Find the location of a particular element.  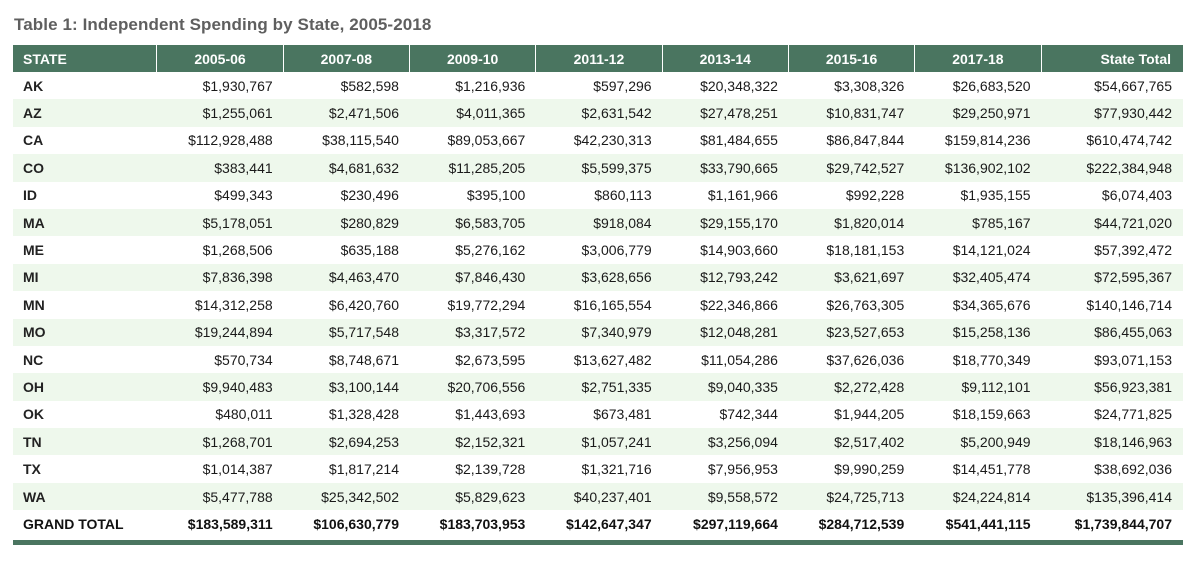

amount-cell: $37,626,036 is located at coordinates (852, 359).